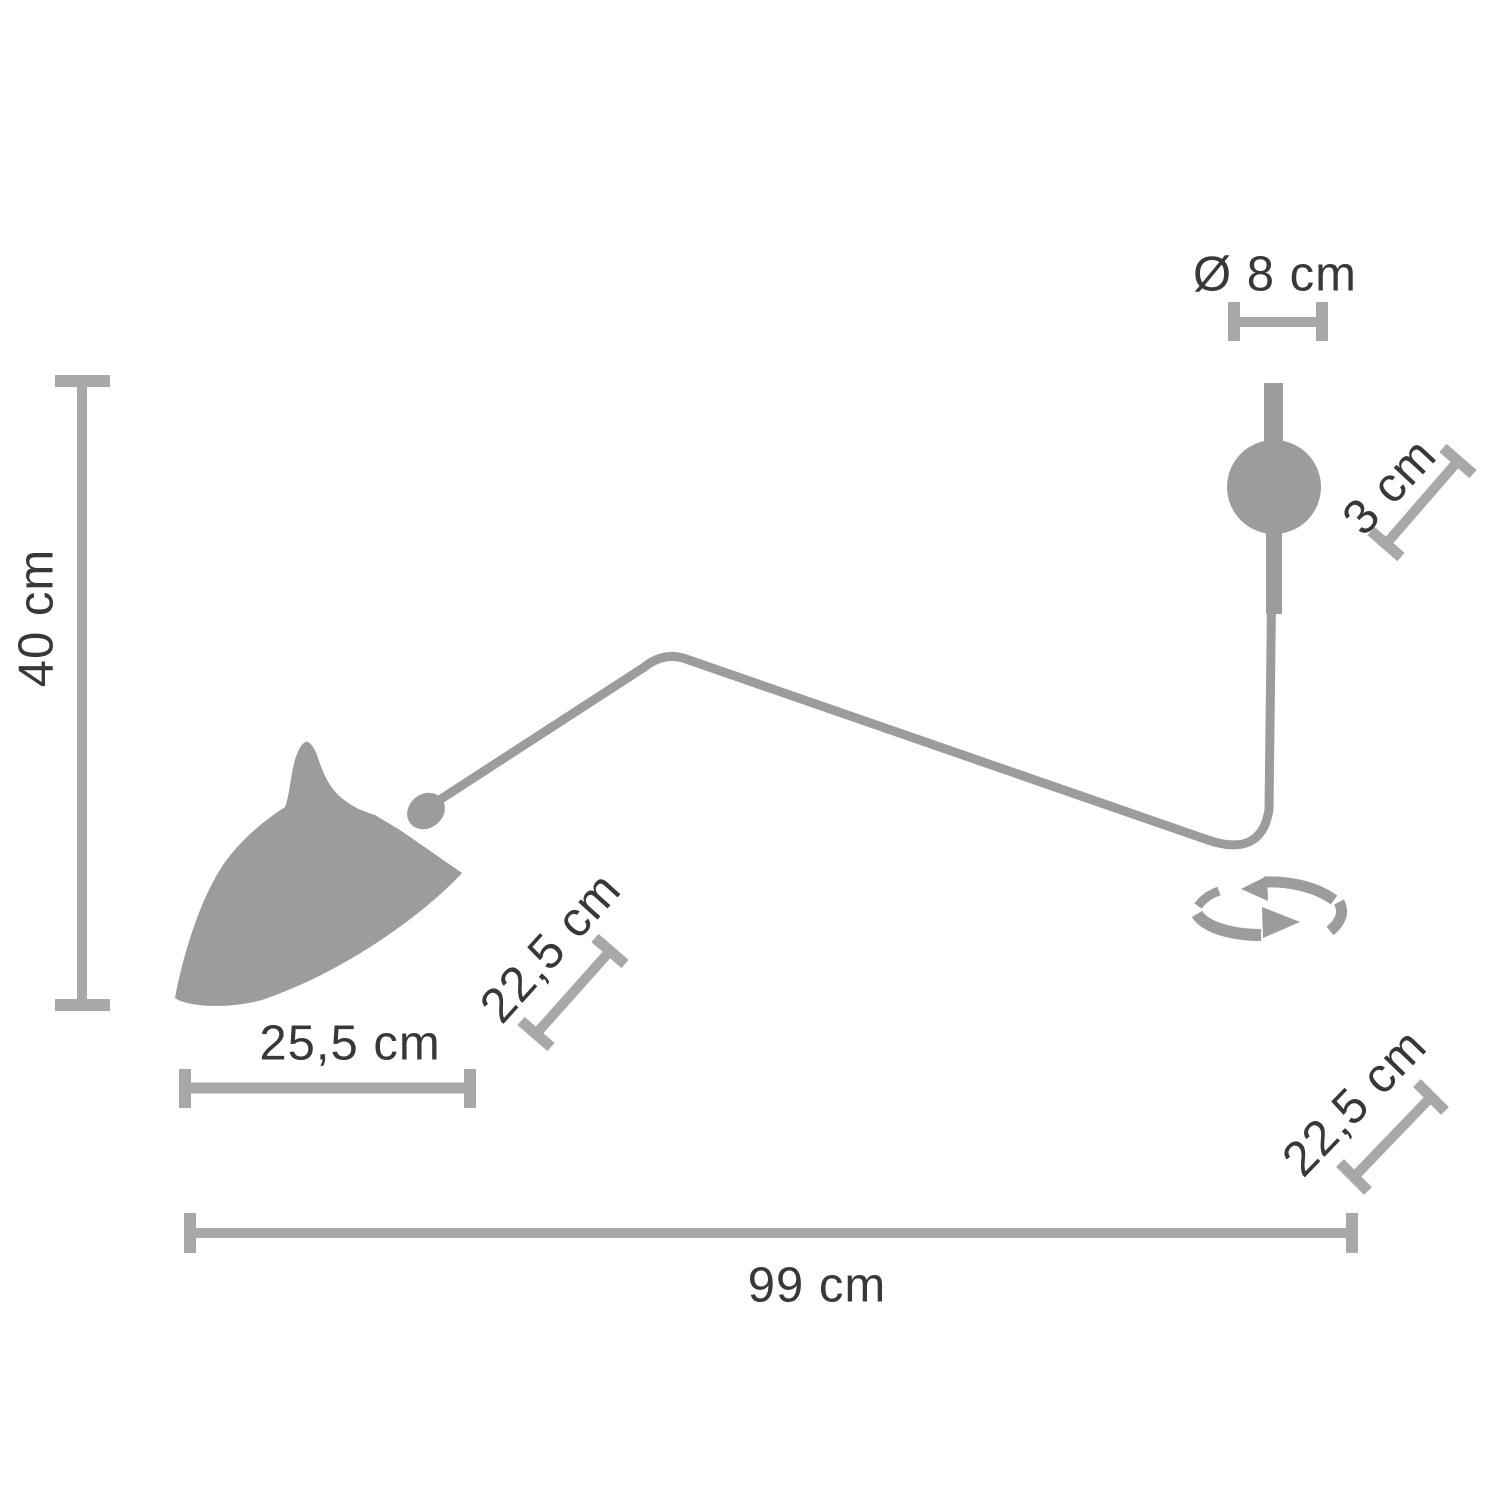 This screenshot has height=1500, width=1500. Describe the element at coordinates (1275, 274) in the screenshot. I see `label-shade-diameter: Ø 8 cm` at that location.